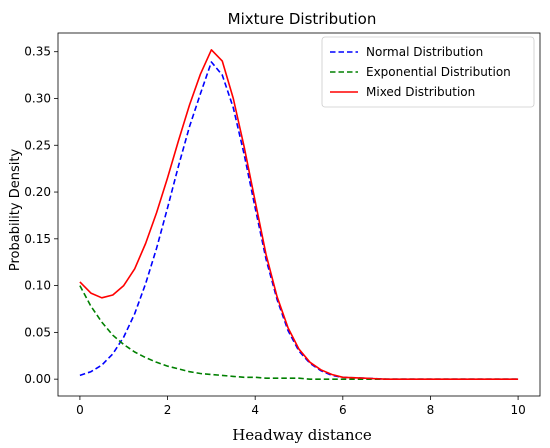 The width and height of the screenshot is (550, 448). I want to click on y-tick-label: 0.10, so click(37, 286).